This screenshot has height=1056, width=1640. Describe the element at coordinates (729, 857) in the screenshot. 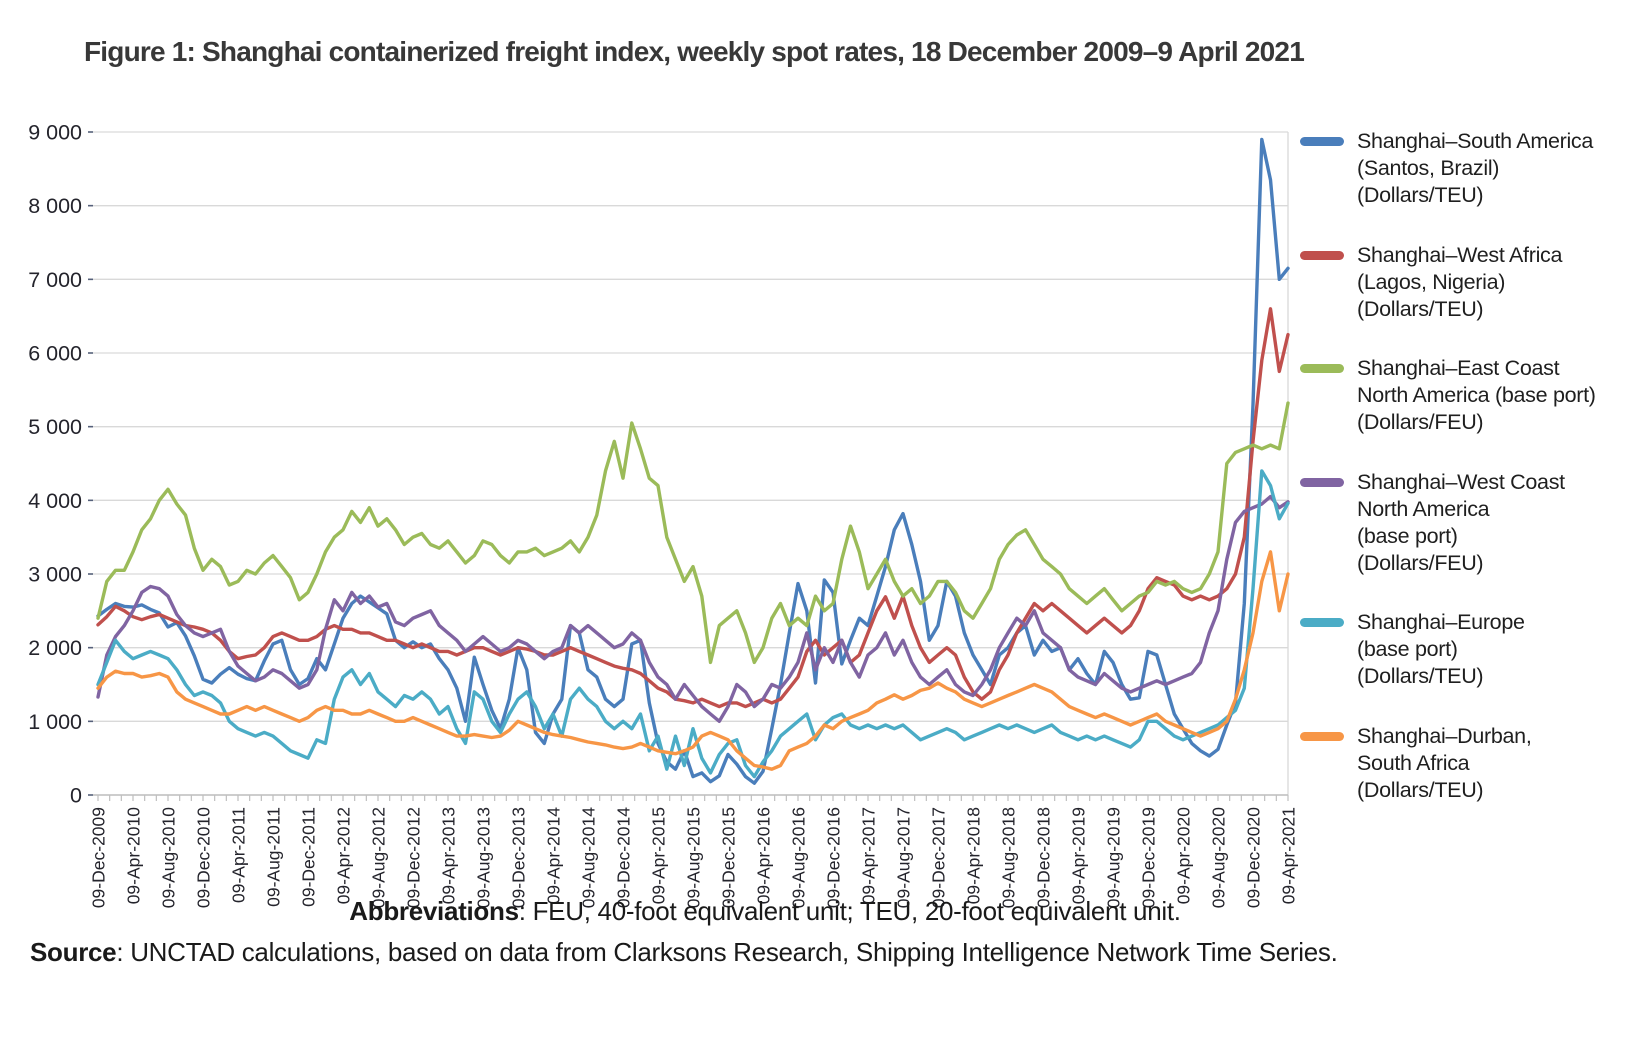

I see `x-tick-label: 09-Dec-2015` at that location.